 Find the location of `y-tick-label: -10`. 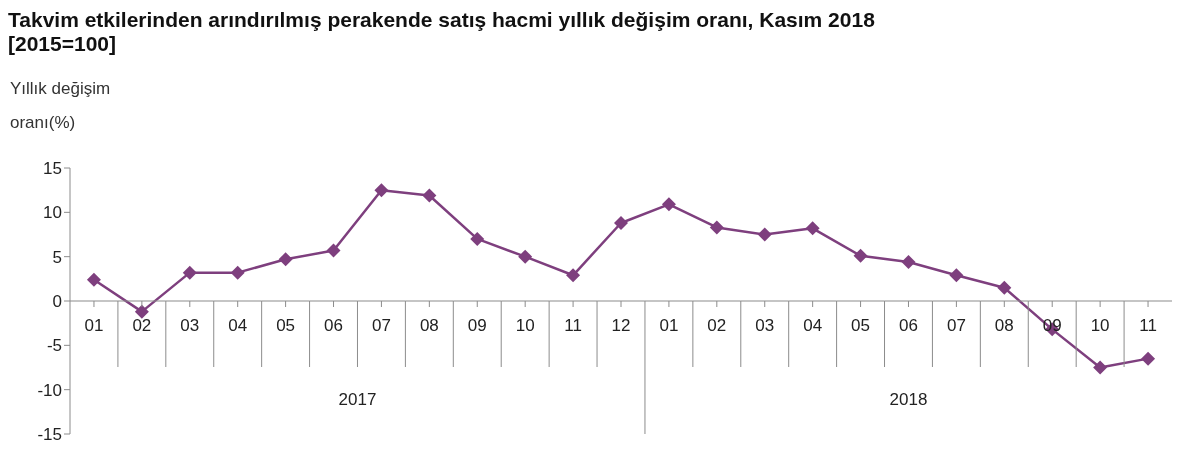

y-tick-label: -10 is located at coordinates (49, 390).